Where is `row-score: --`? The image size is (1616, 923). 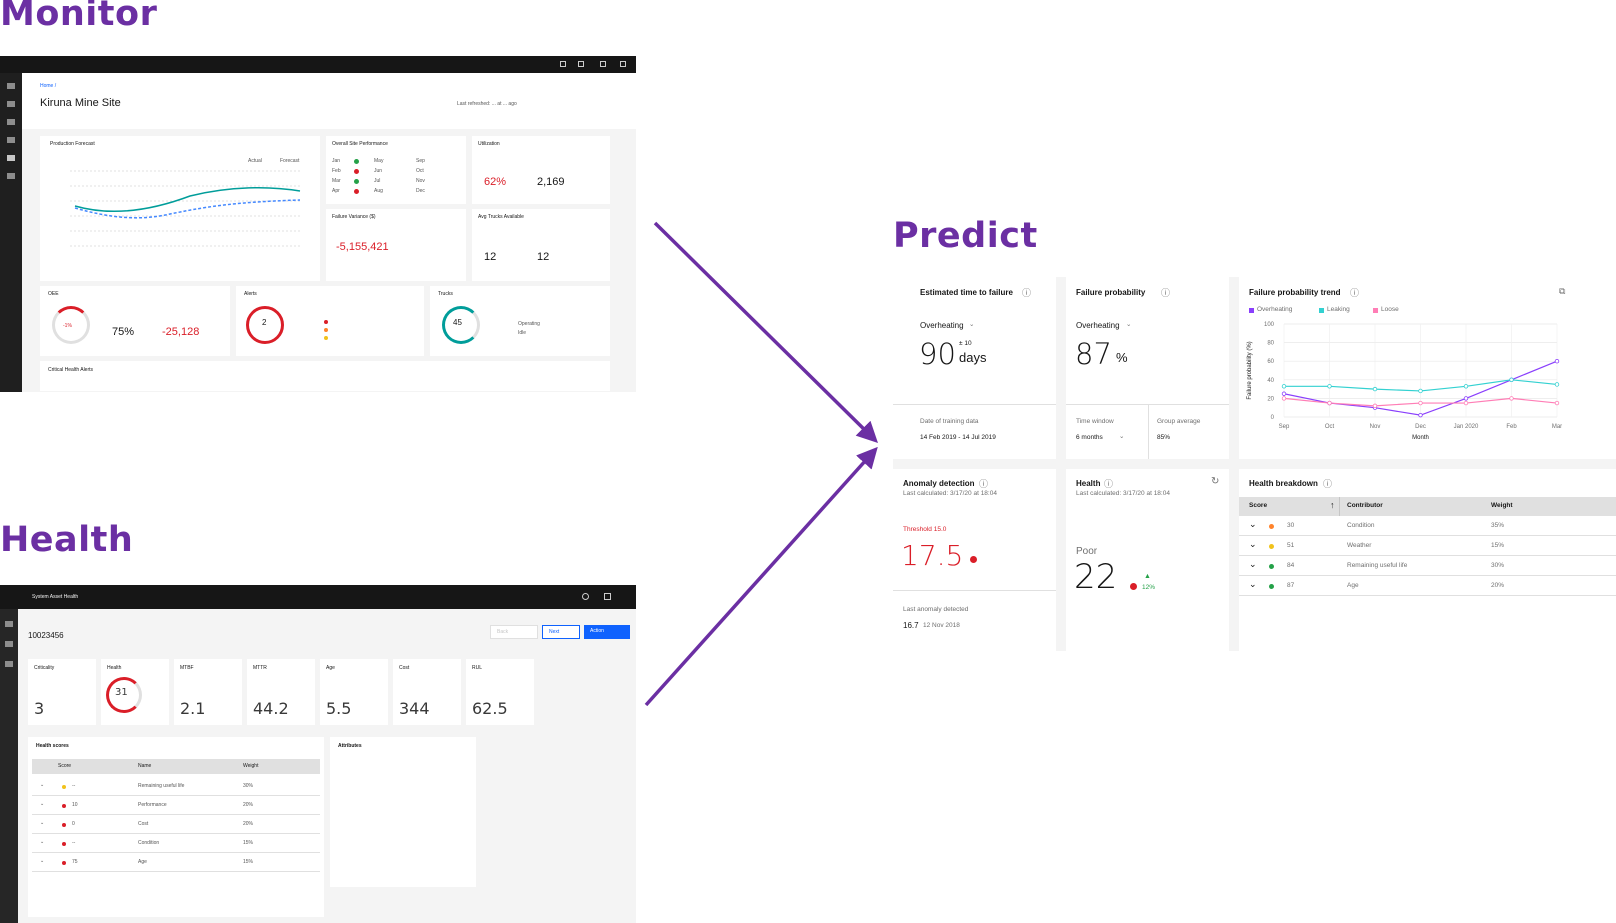 row-score: -- is located at coordinates (74, 843).